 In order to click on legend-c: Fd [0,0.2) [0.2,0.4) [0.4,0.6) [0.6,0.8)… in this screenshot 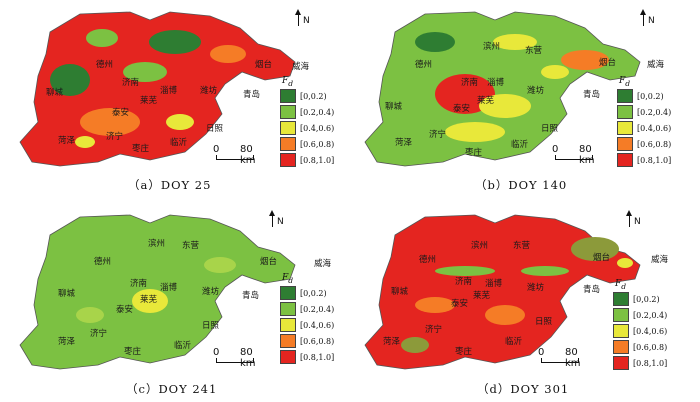, I will do `click(310, 319)`.